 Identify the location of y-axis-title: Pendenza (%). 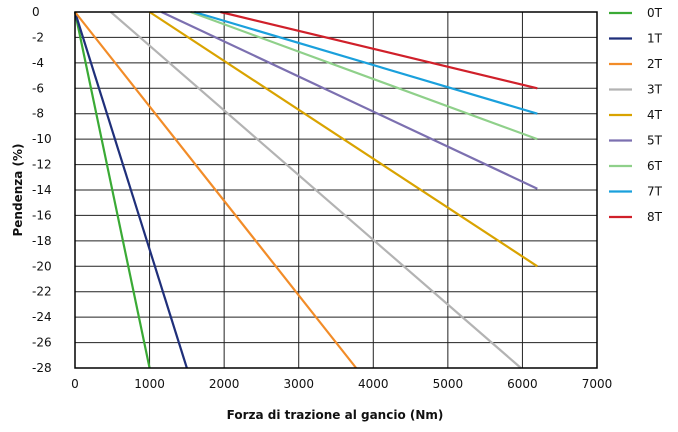
(18, 190).